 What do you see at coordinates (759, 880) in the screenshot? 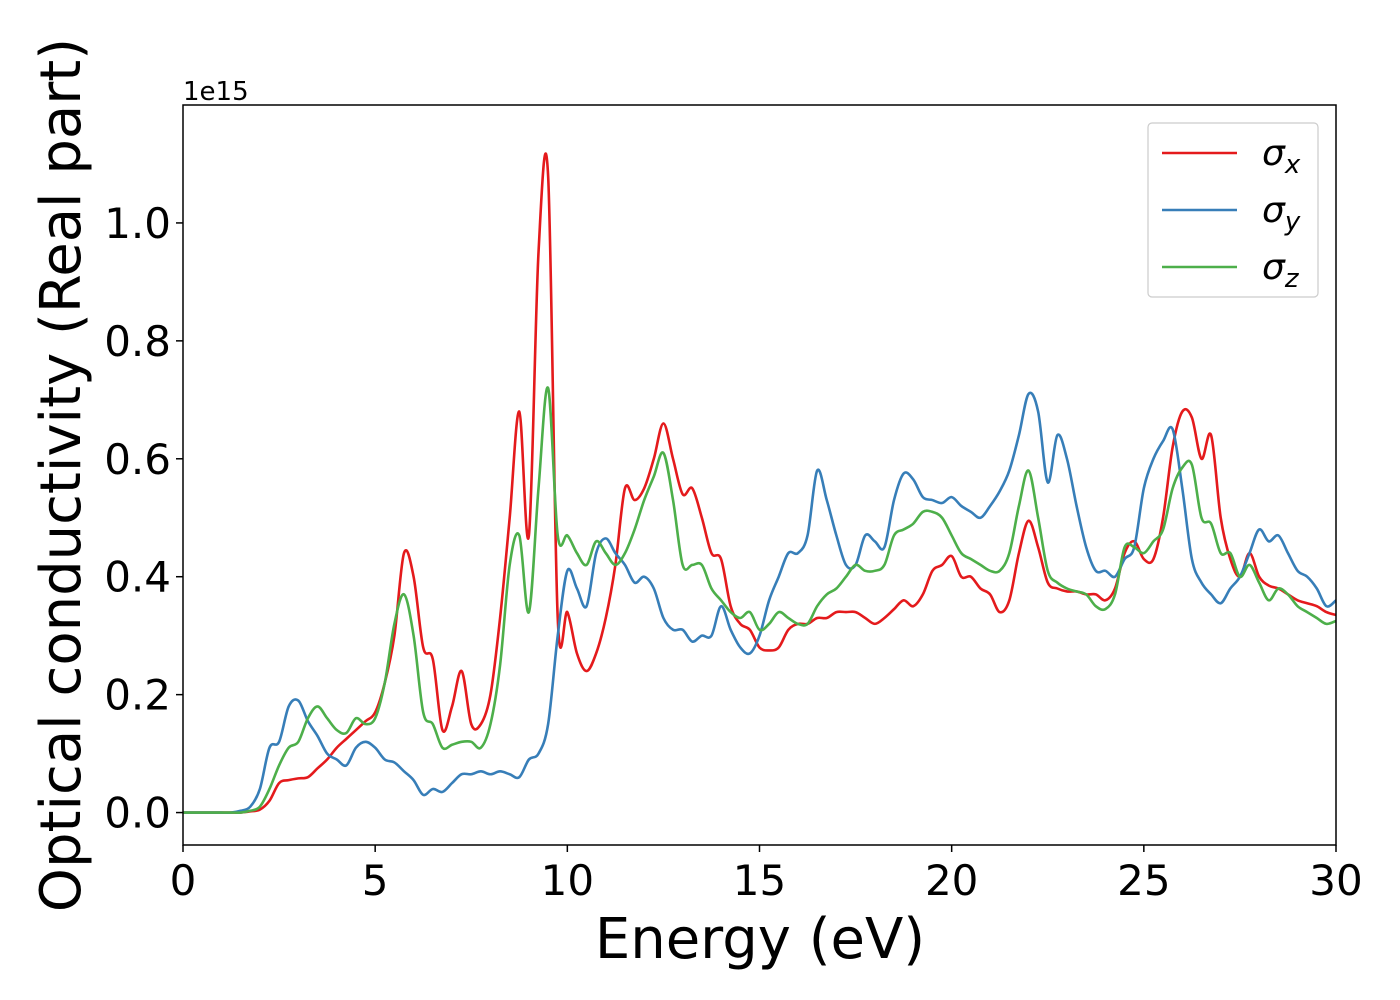
I see `x-tick-label: 15` at bounding box center [759, 880].